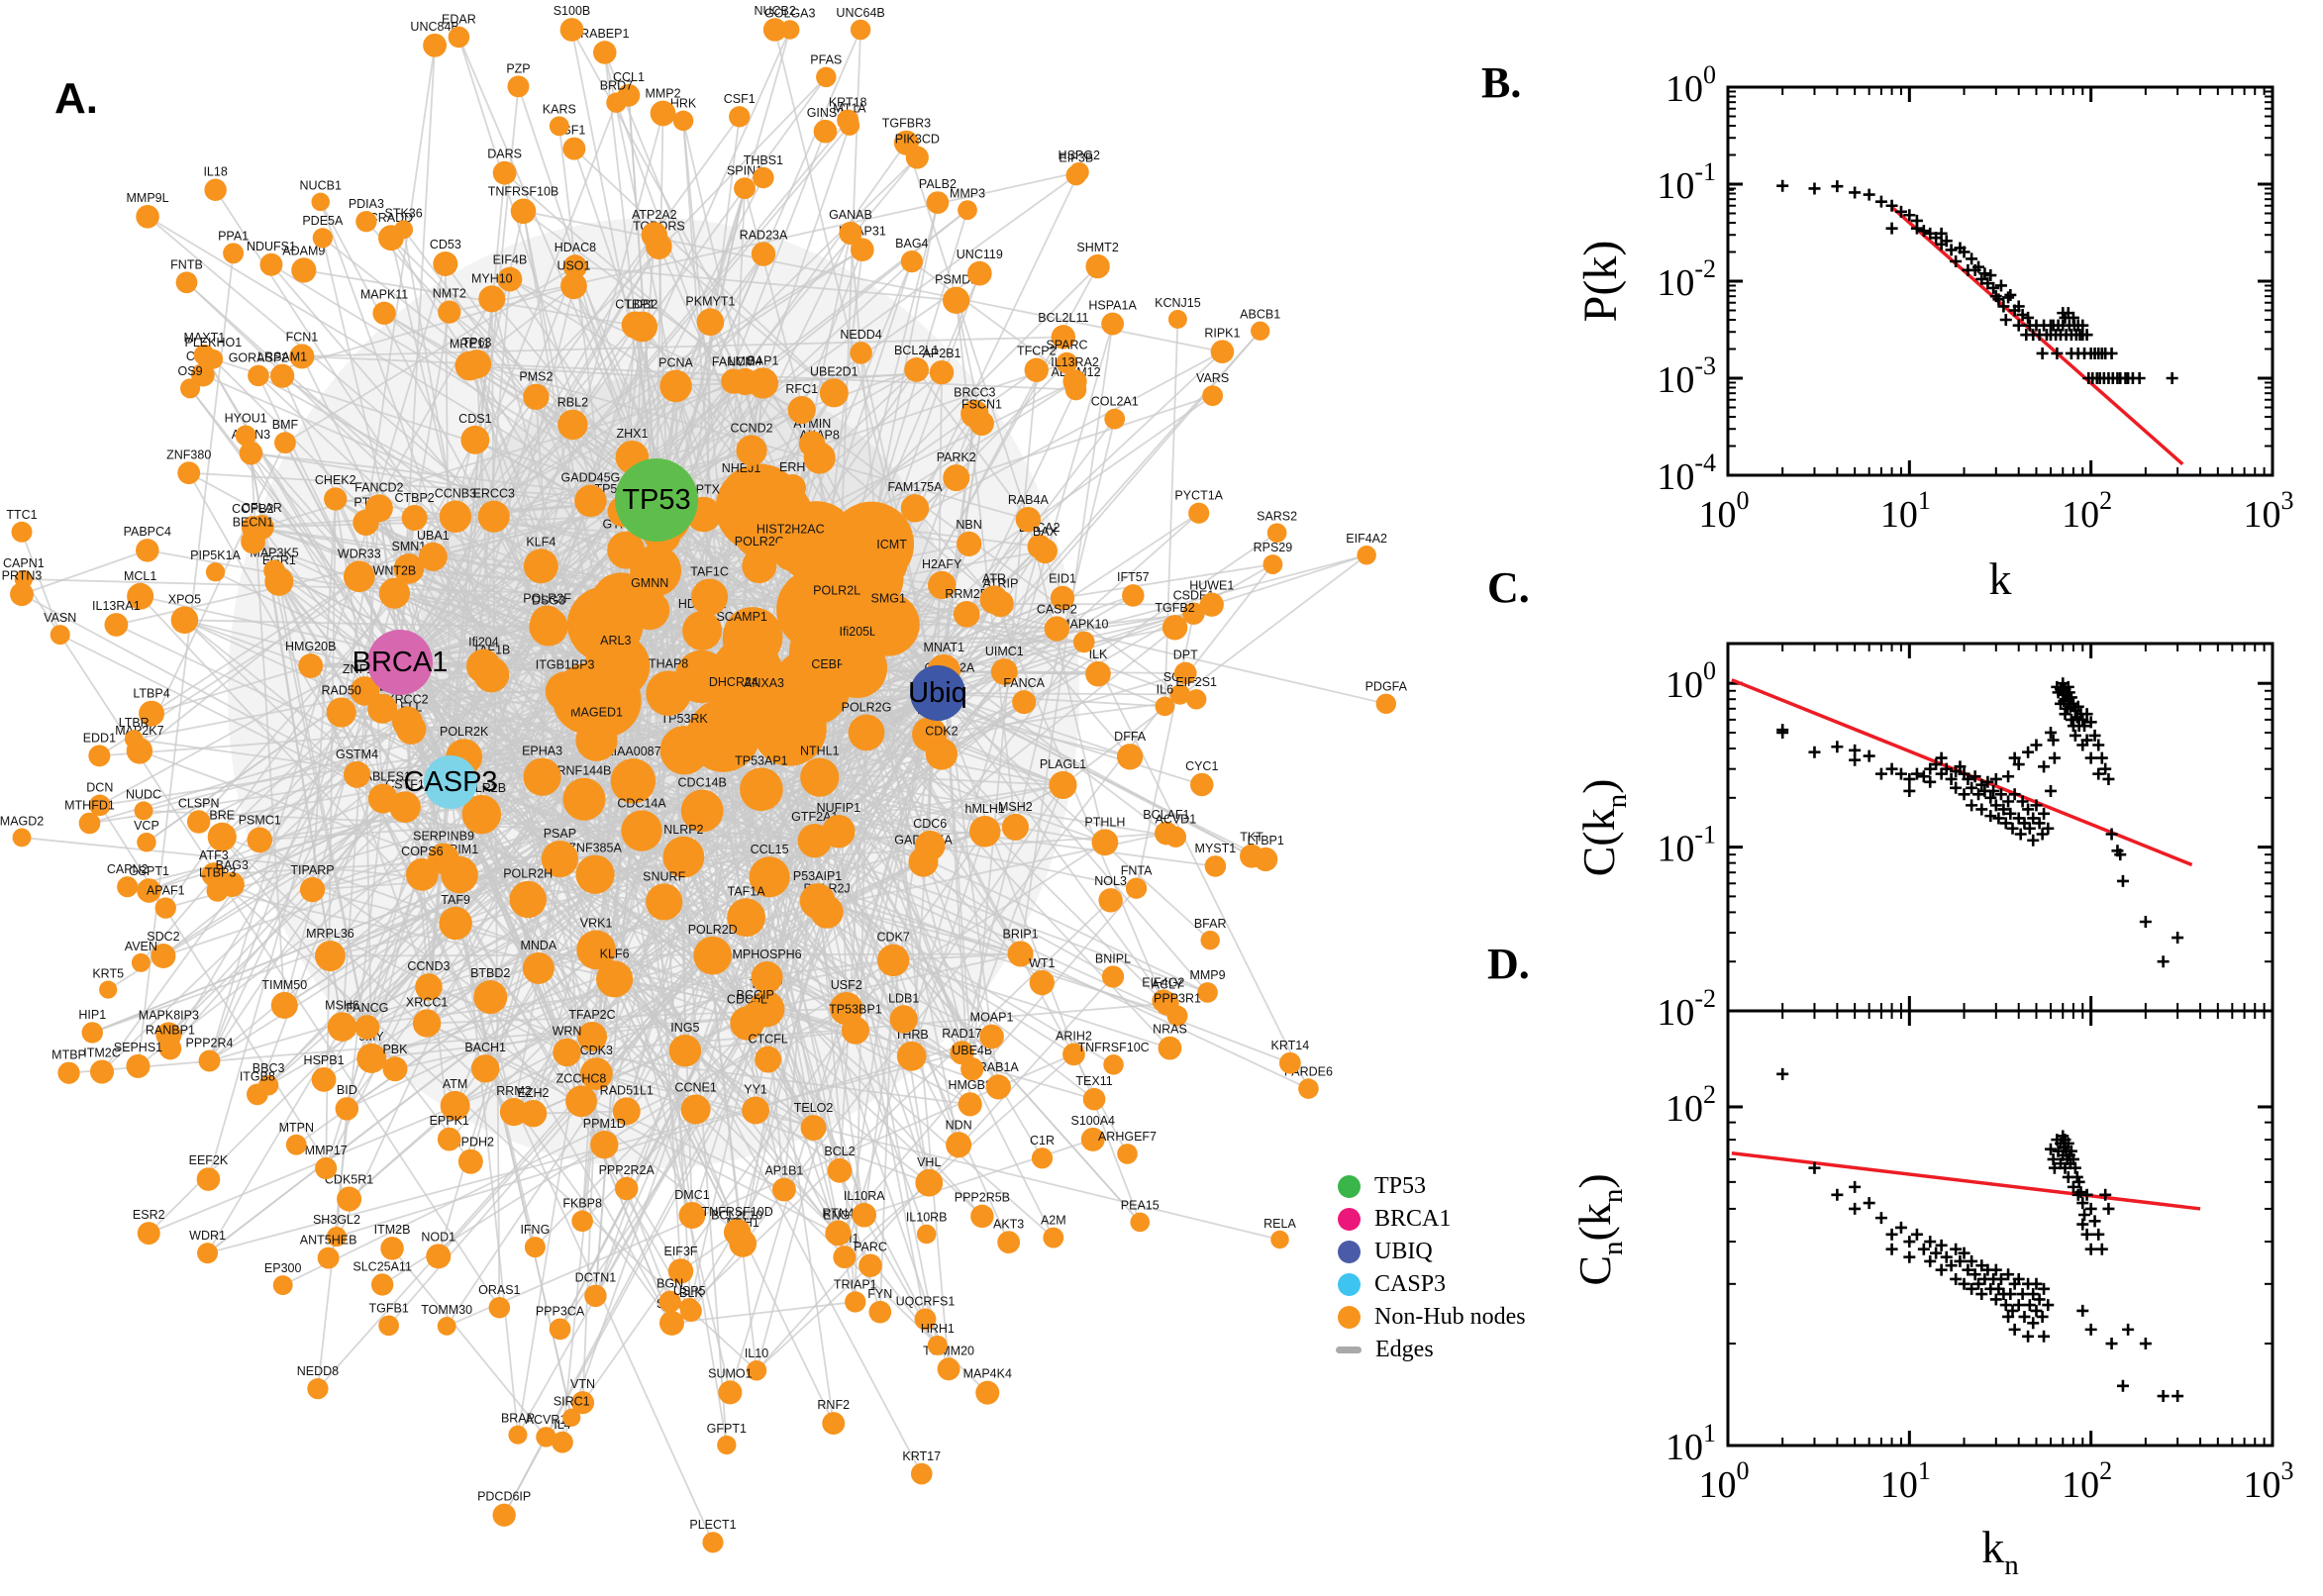 This screenshot has height=1596, width=2323. Describe the element at coordinates (1410, 1284) in the screenshot. I see `legend-item-label: CASP3` at that location.